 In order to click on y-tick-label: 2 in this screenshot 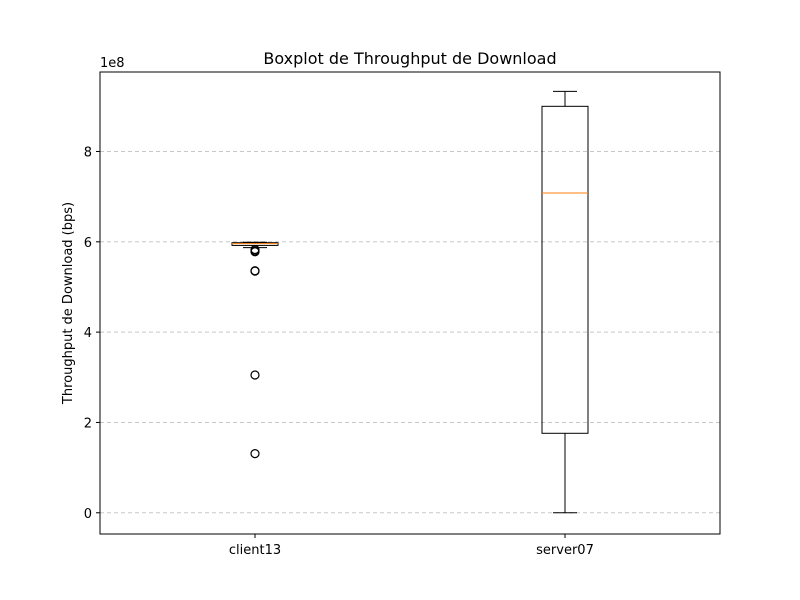, I will do `click(88, 423)`.